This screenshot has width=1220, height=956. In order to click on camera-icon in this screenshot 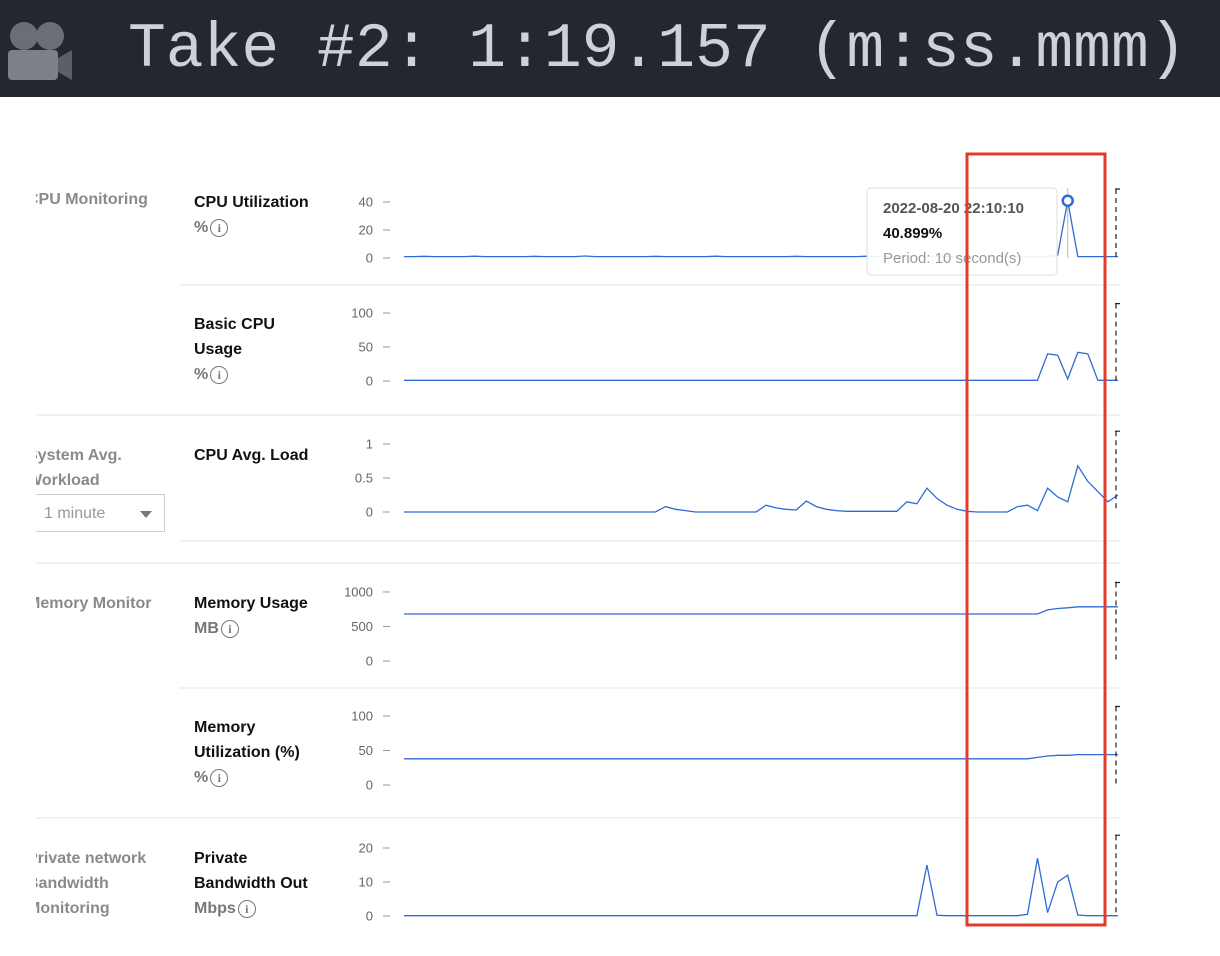, I will do `click(40, 51)`.